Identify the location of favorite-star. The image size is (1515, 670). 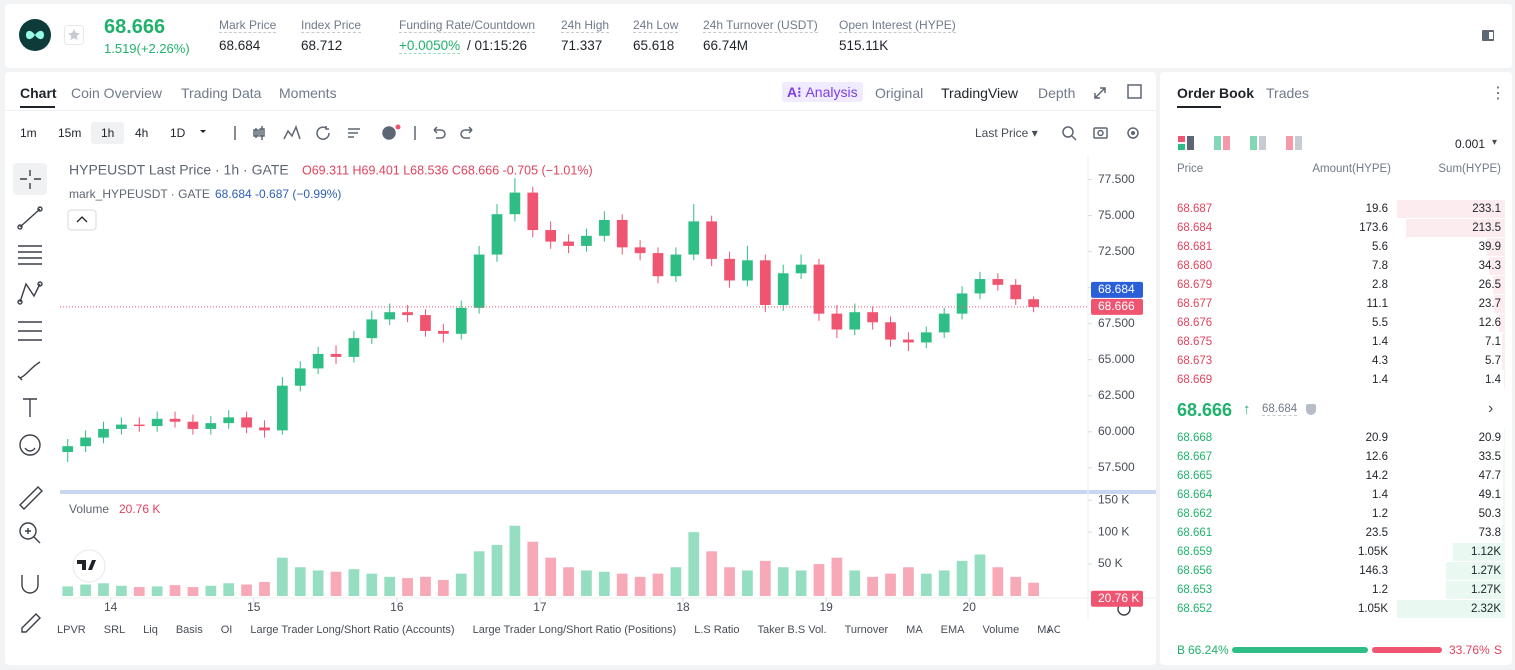
(74, 35).